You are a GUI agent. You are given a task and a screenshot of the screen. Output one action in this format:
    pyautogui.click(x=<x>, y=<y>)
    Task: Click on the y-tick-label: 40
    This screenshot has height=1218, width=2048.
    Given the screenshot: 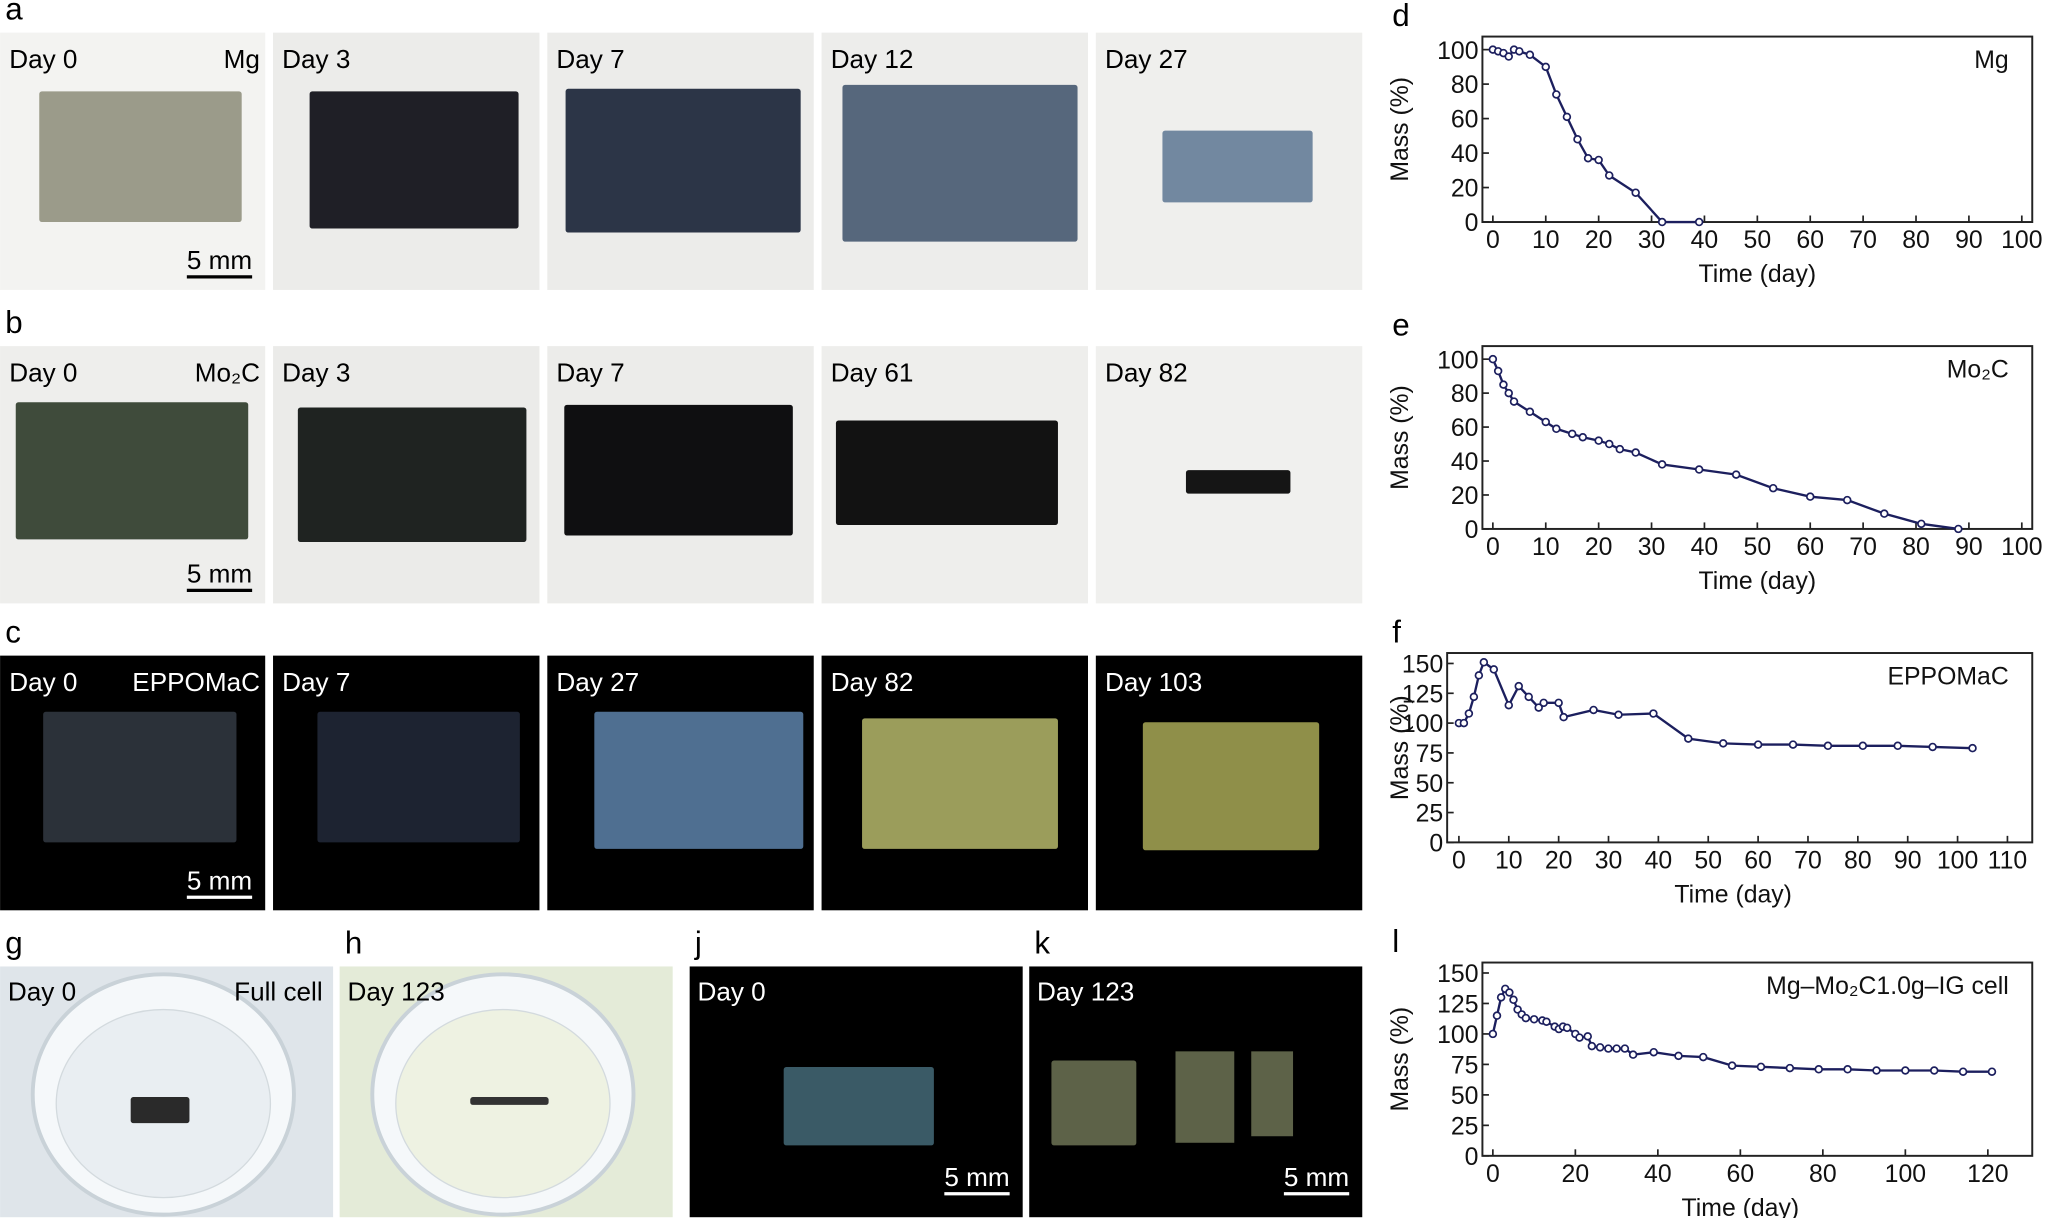 What is the action you would take?
    pyautogui.click(x=1465, y=462)
    